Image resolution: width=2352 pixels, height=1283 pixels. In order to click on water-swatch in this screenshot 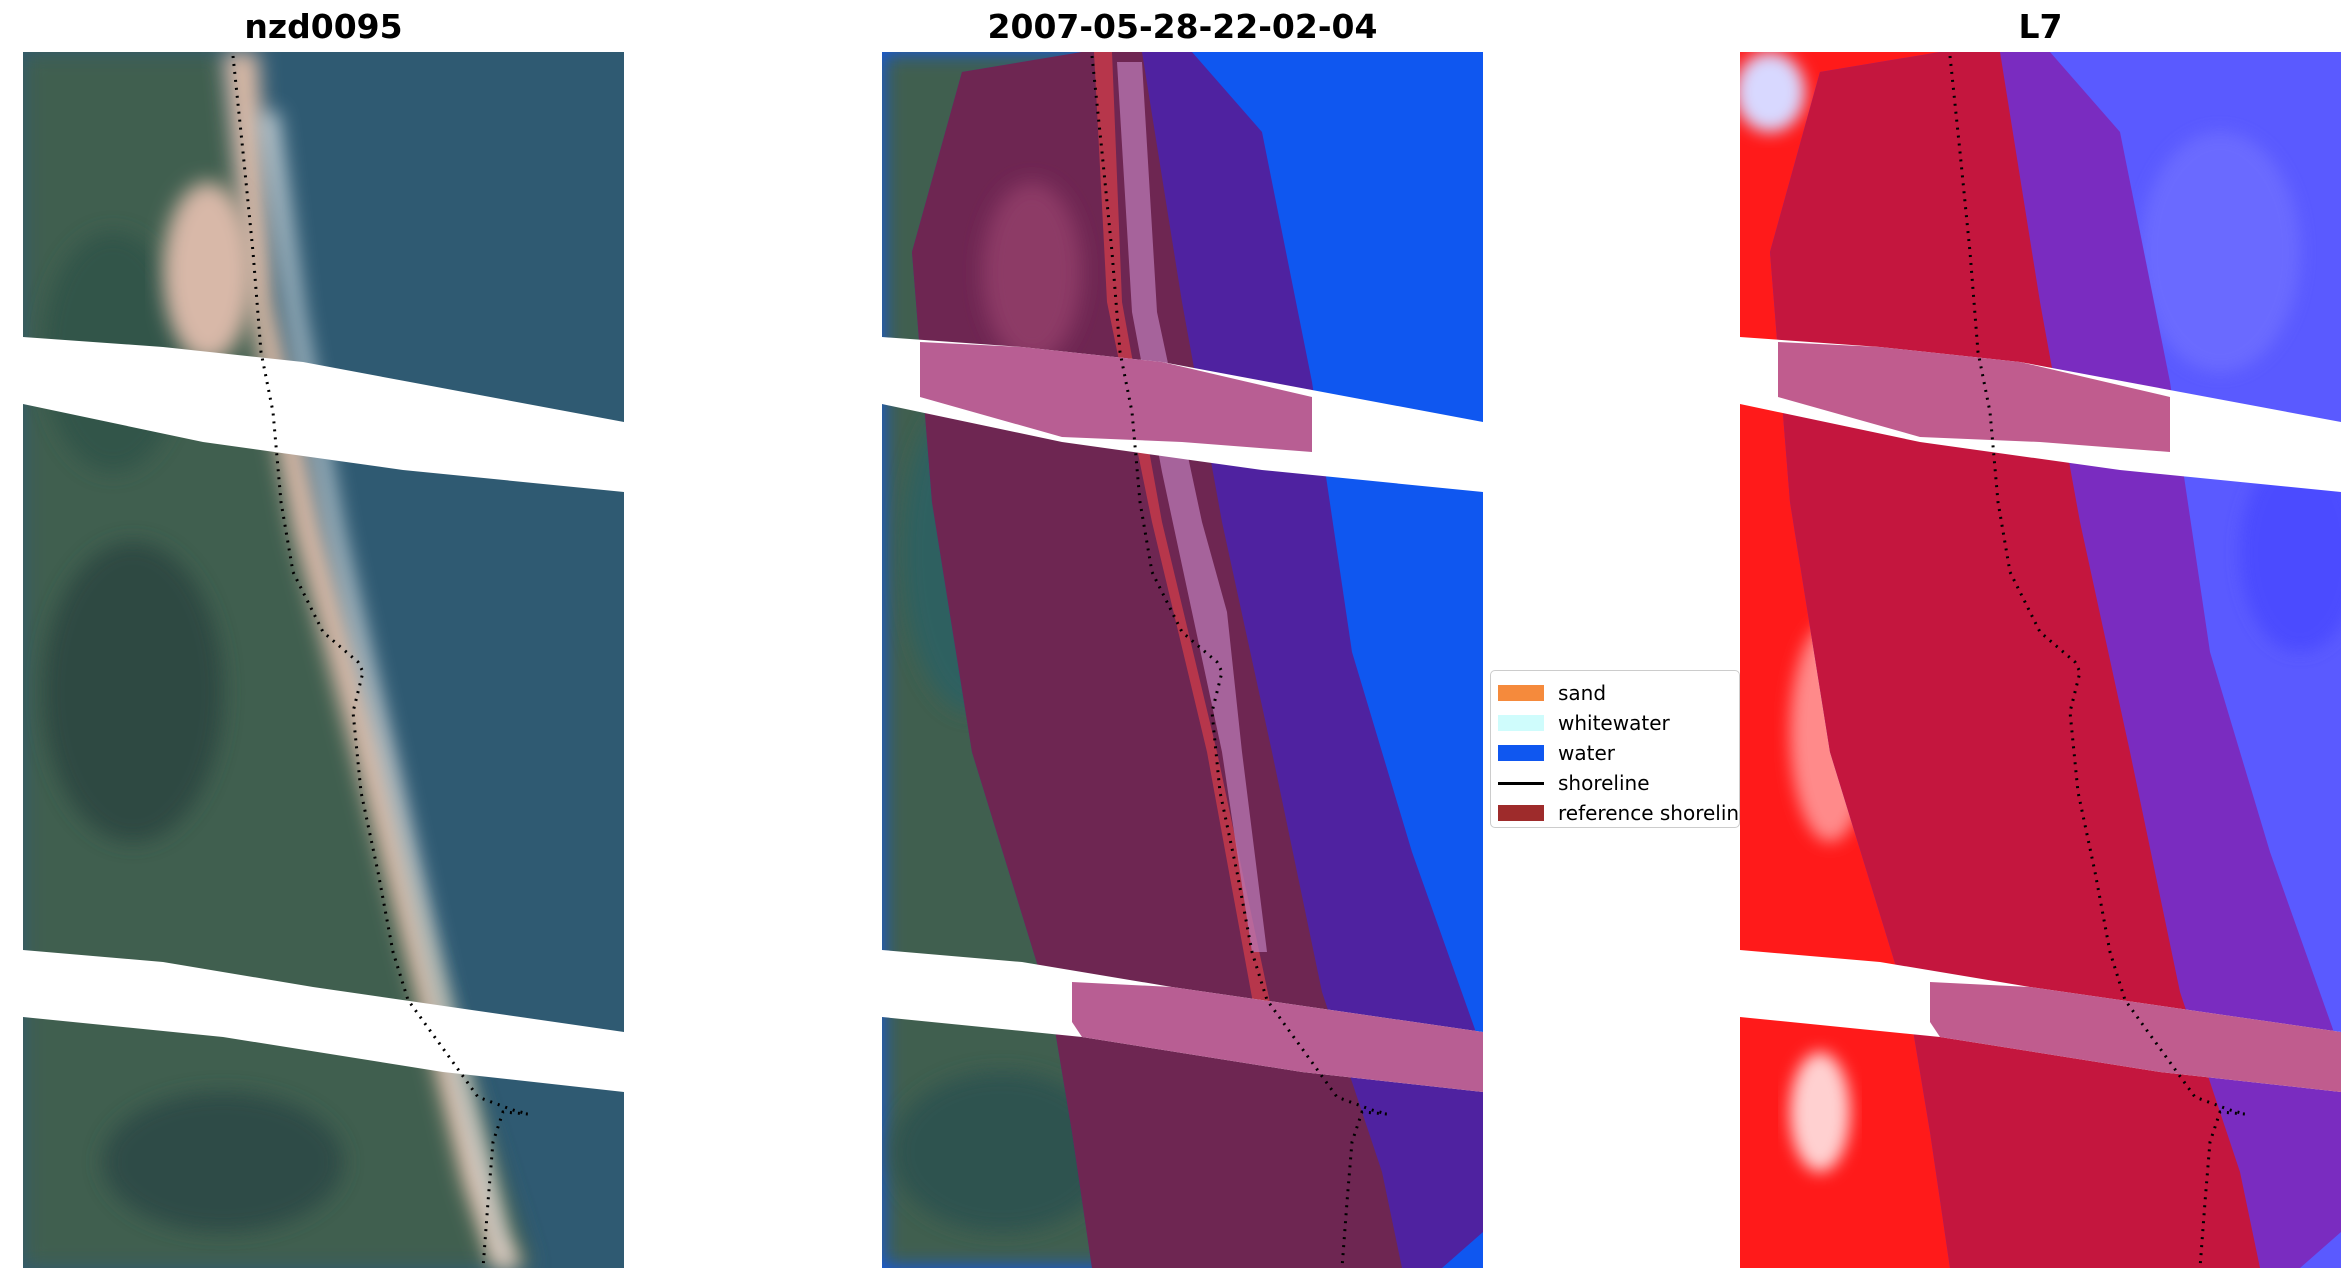, I will do `click(1521, 753)`.